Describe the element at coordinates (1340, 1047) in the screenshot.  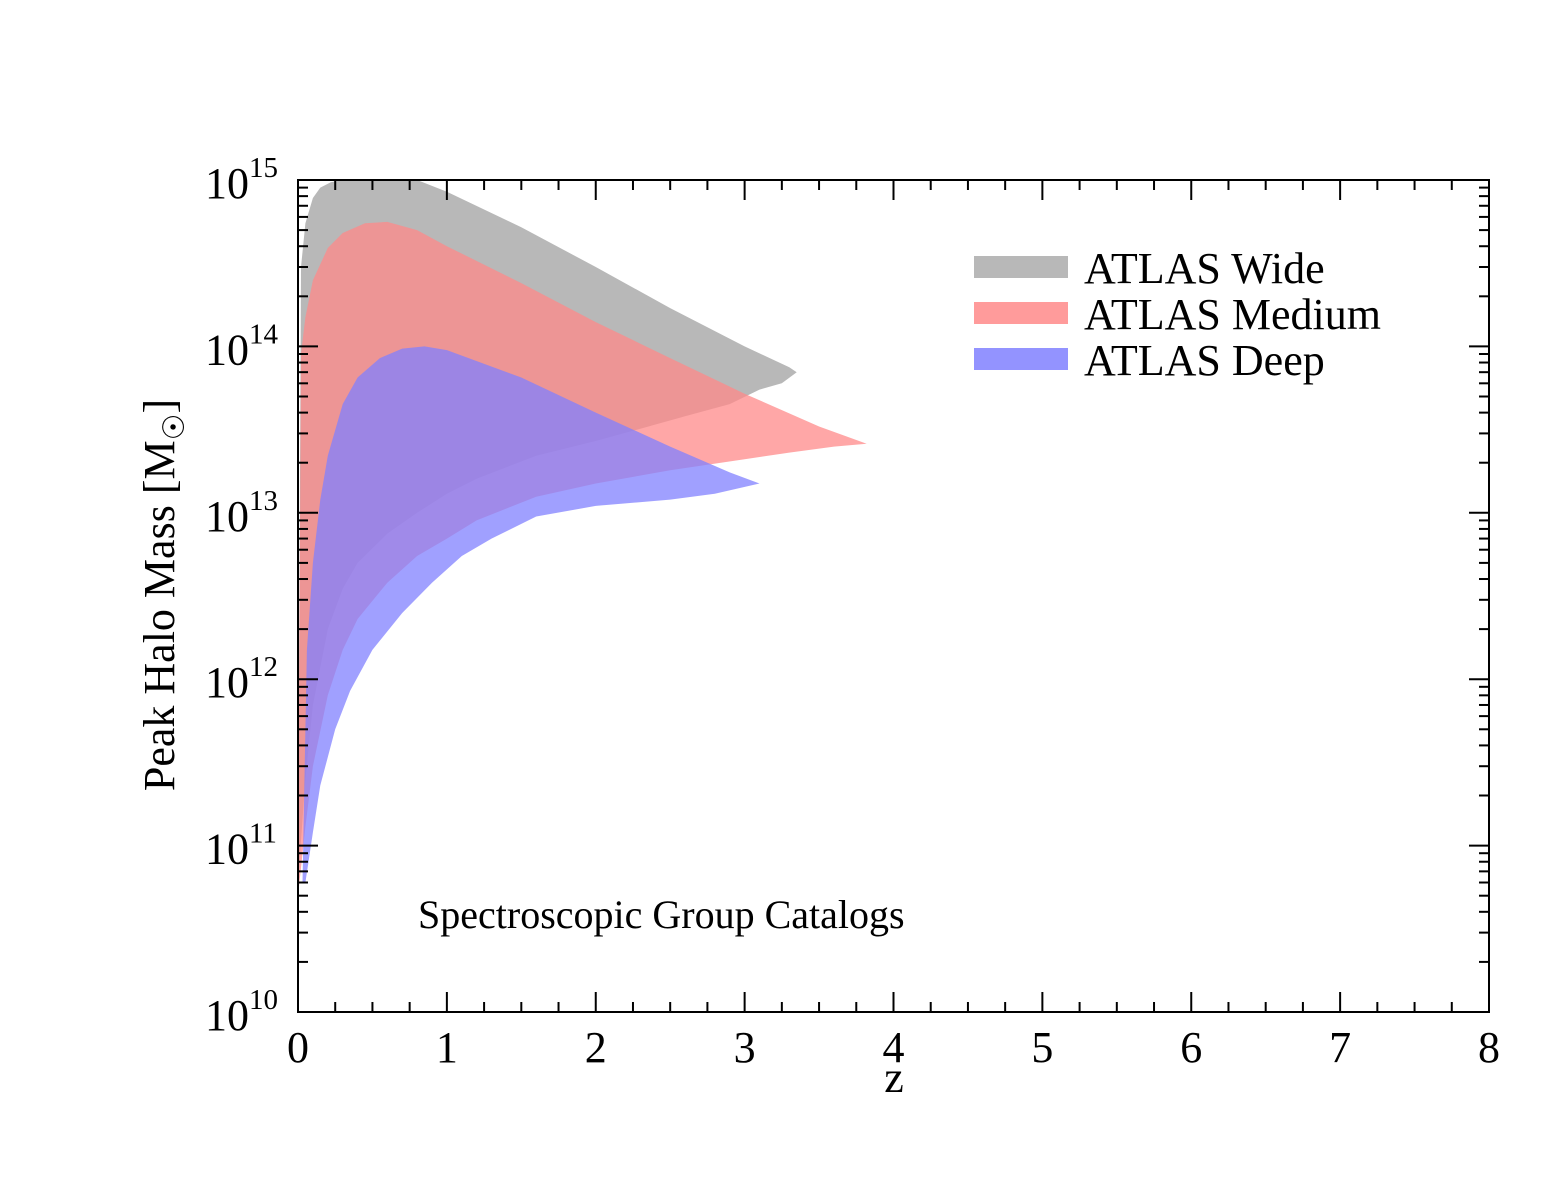
I see `x-tick-label: 7` at that location.